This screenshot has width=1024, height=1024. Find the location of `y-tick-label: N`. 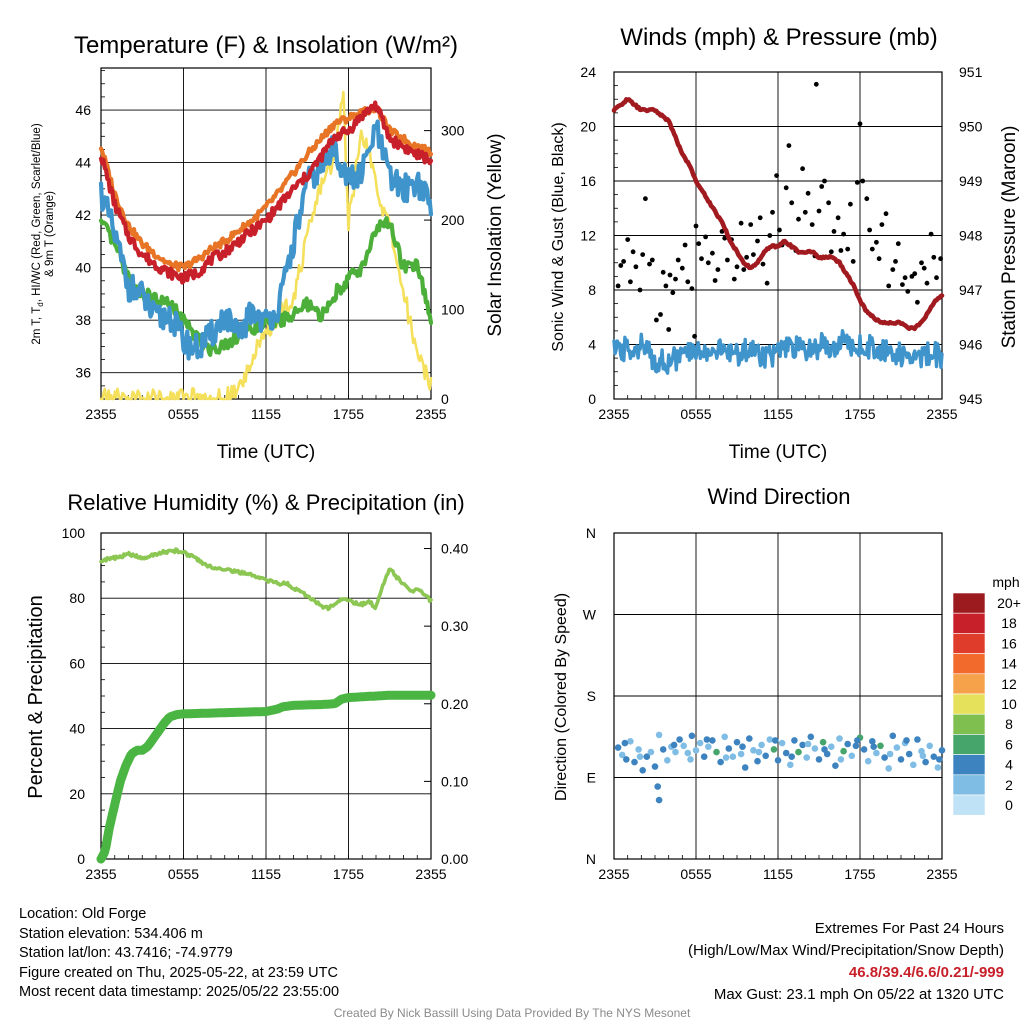

y-tick-label: N is located at coordinates (591, 533).